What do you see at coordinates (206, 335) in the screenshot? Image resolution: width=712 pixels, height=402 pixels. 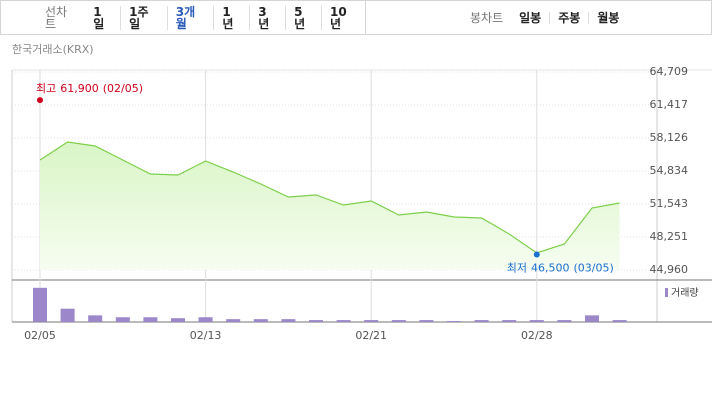 I see `x-tick-label: 02/13` at bounding box center [206, 335].